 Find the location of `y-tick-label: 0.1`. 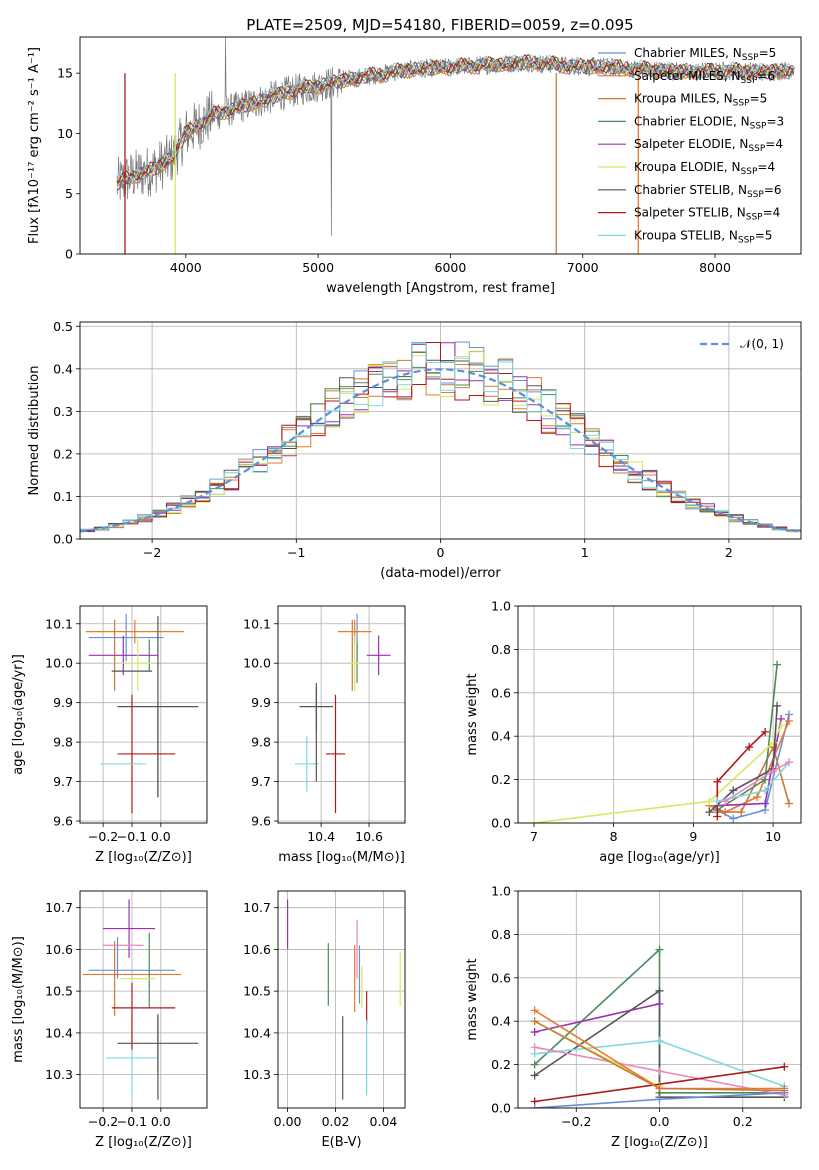

y-tick-label: 0.1 is located at coordinates (63, 496).